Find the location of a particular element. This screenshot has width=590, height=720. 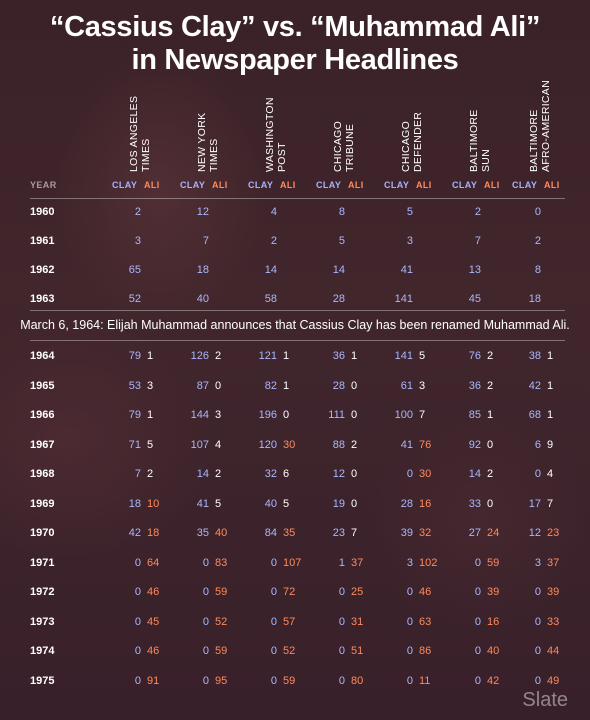

clay-count: 23 is located at coordinates (338, 533).